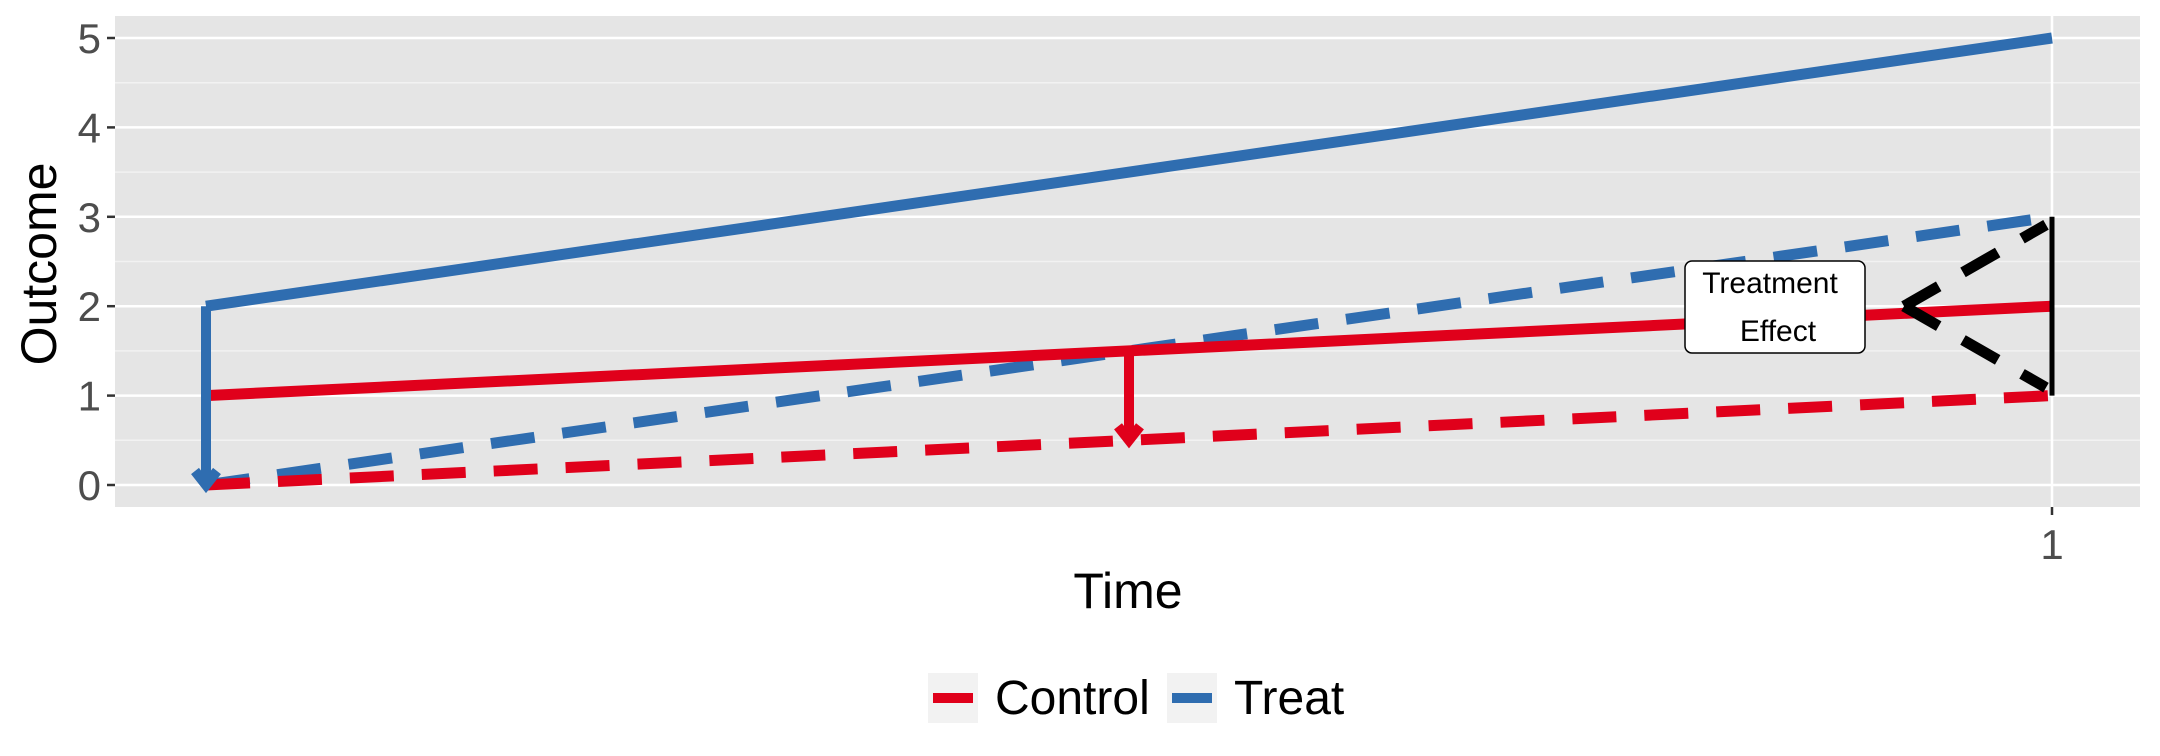  I want to click on y-axis-label: Outcome, so click(39, 264).